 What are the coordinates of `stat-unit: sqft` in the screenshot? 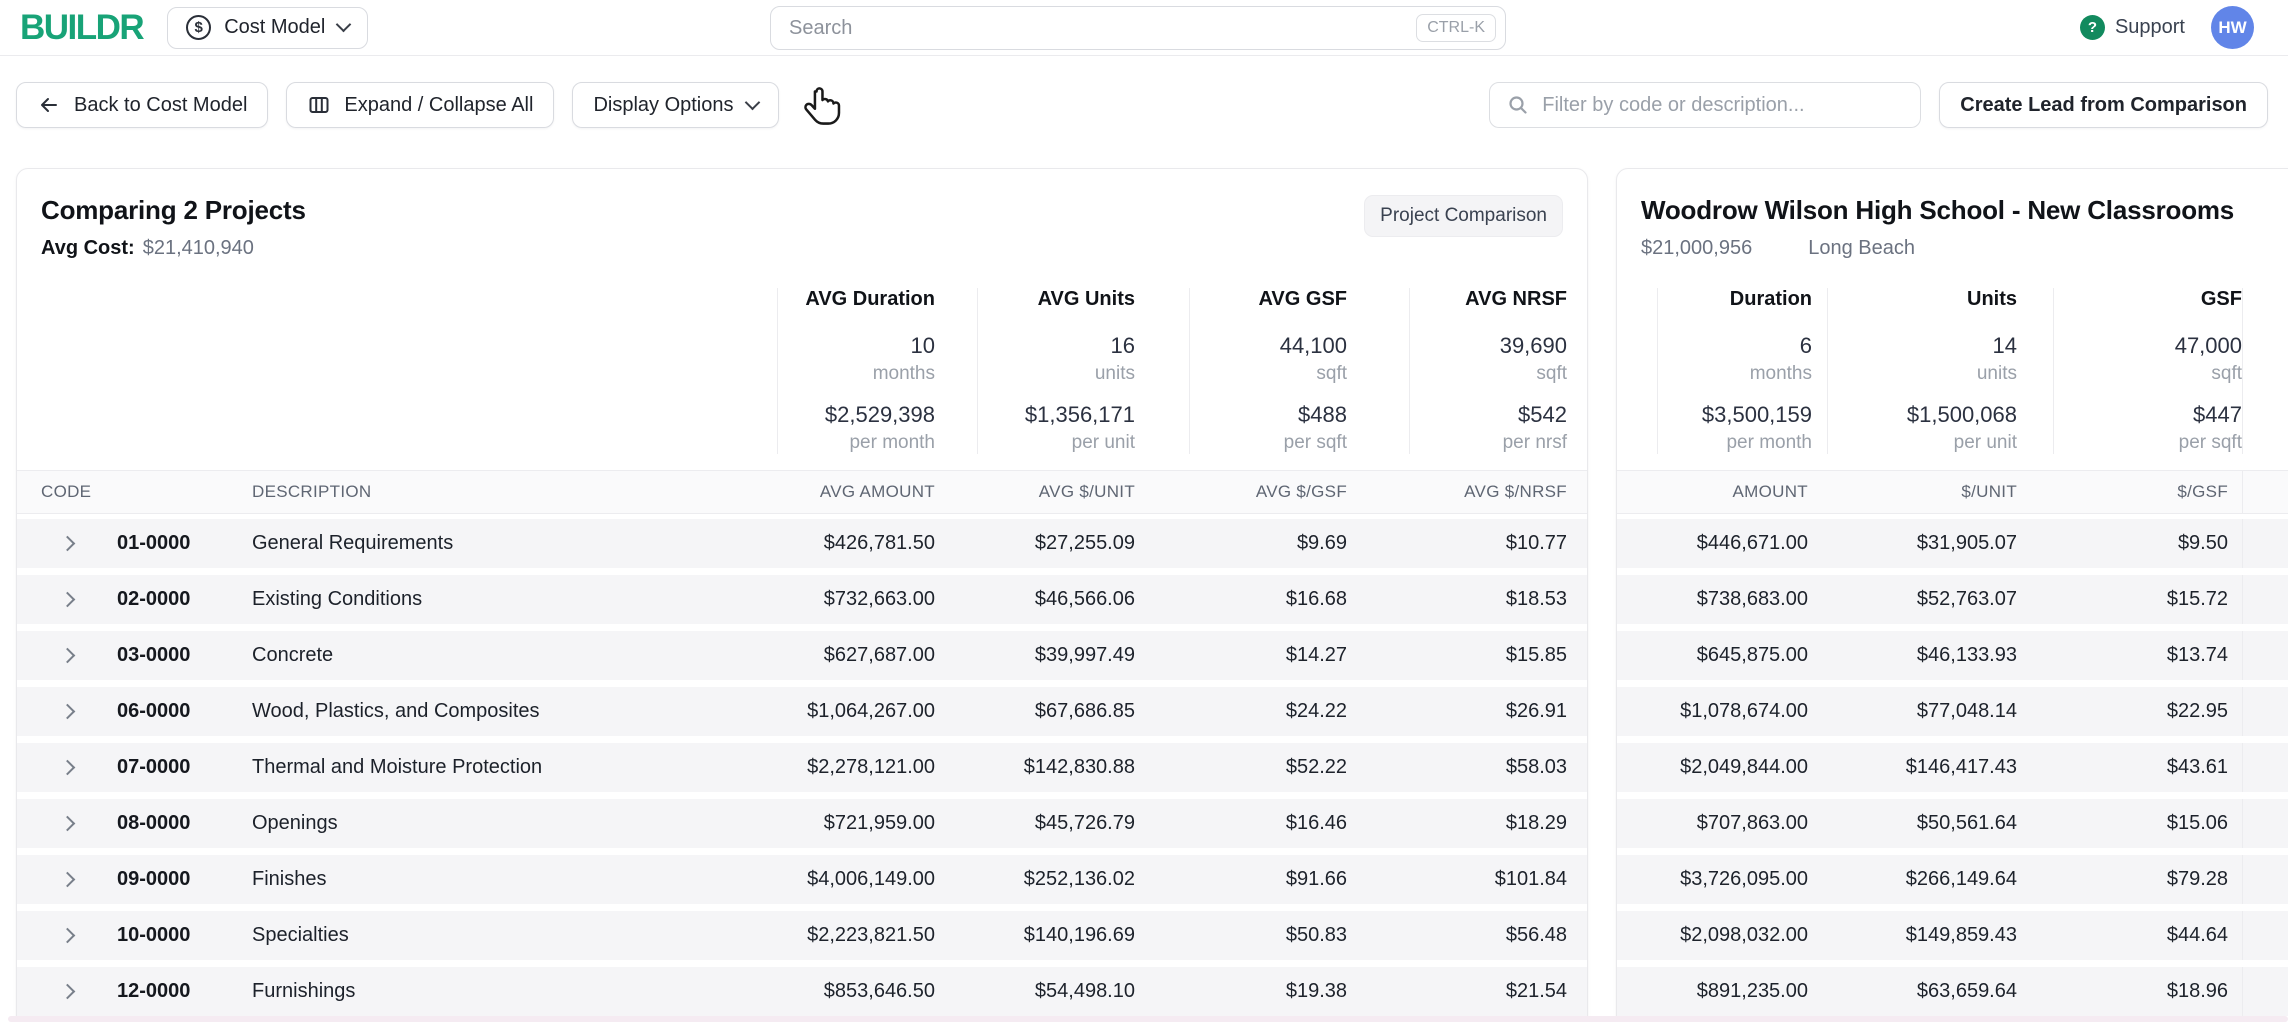 It's located at (2226, 373).